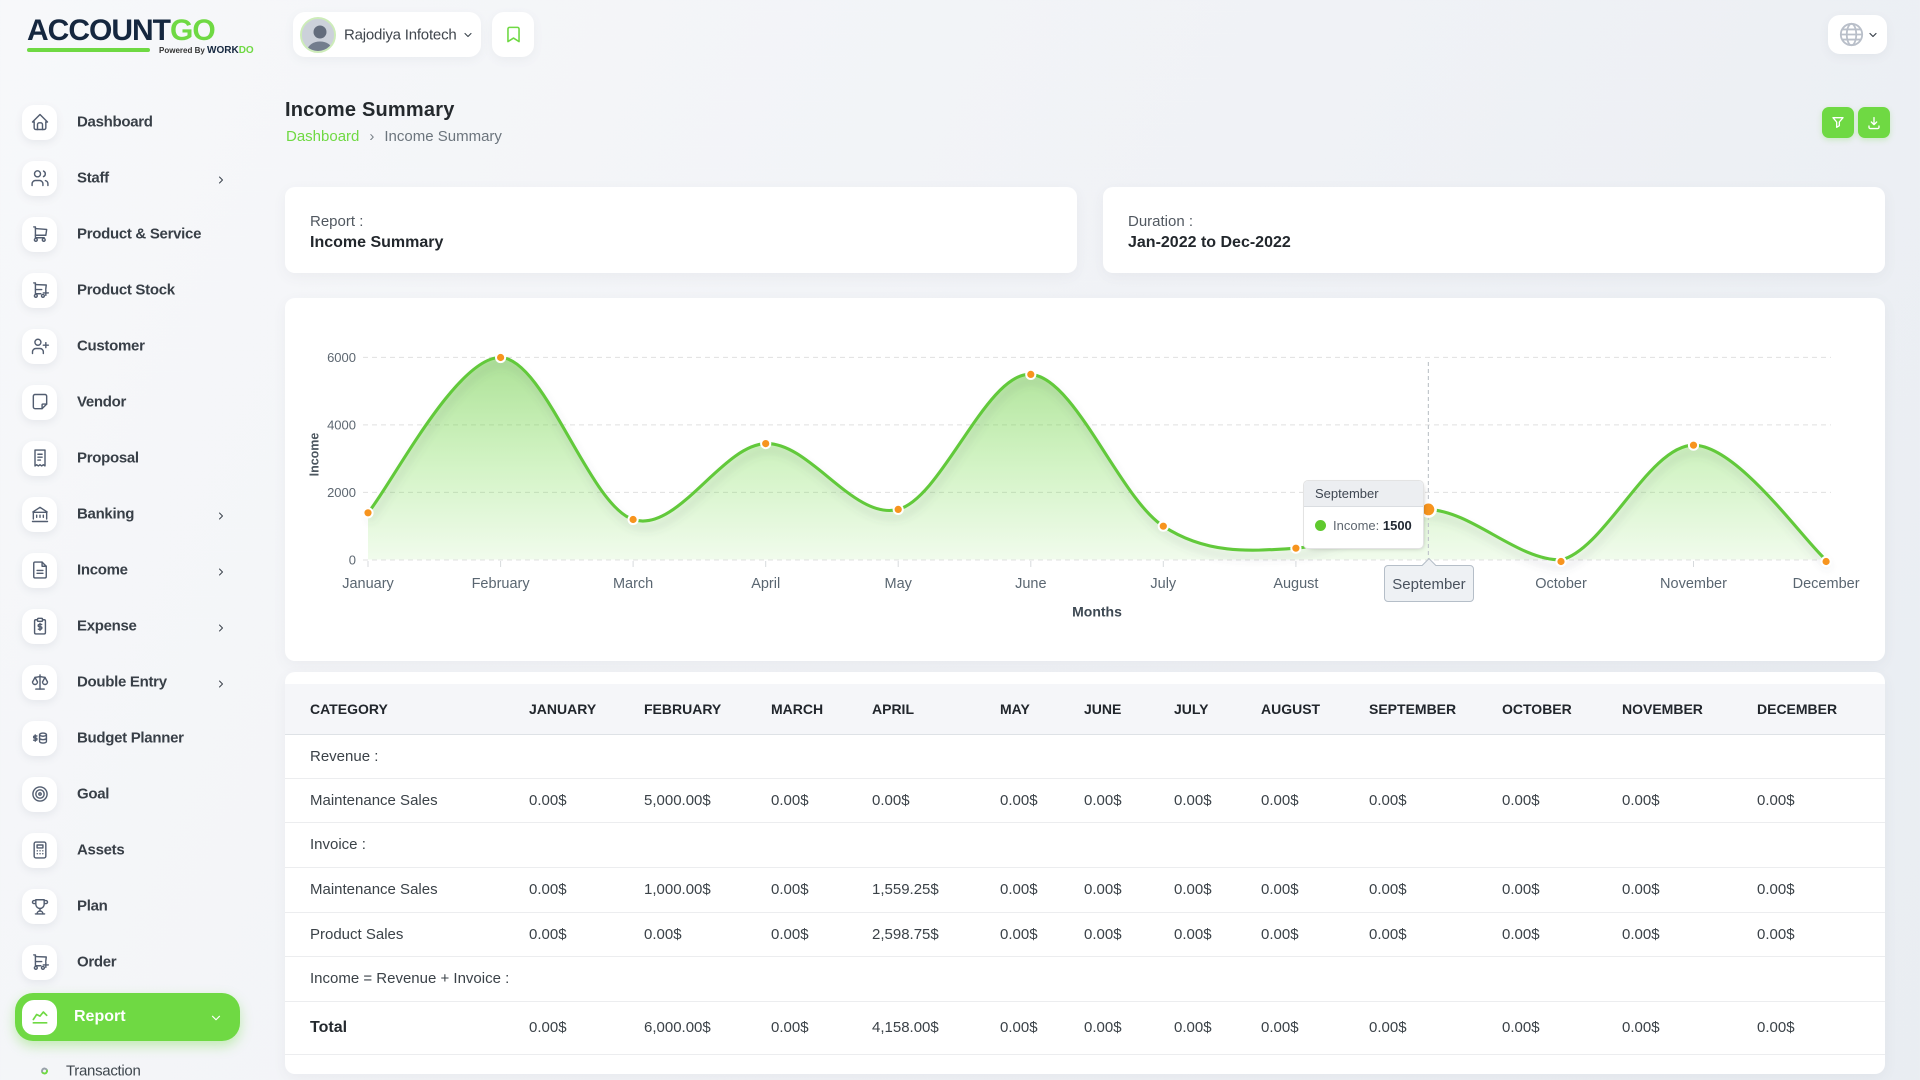  Describe the element at coordinates (501, 584) in the screenshot. I see `svg-text: February` at that location.